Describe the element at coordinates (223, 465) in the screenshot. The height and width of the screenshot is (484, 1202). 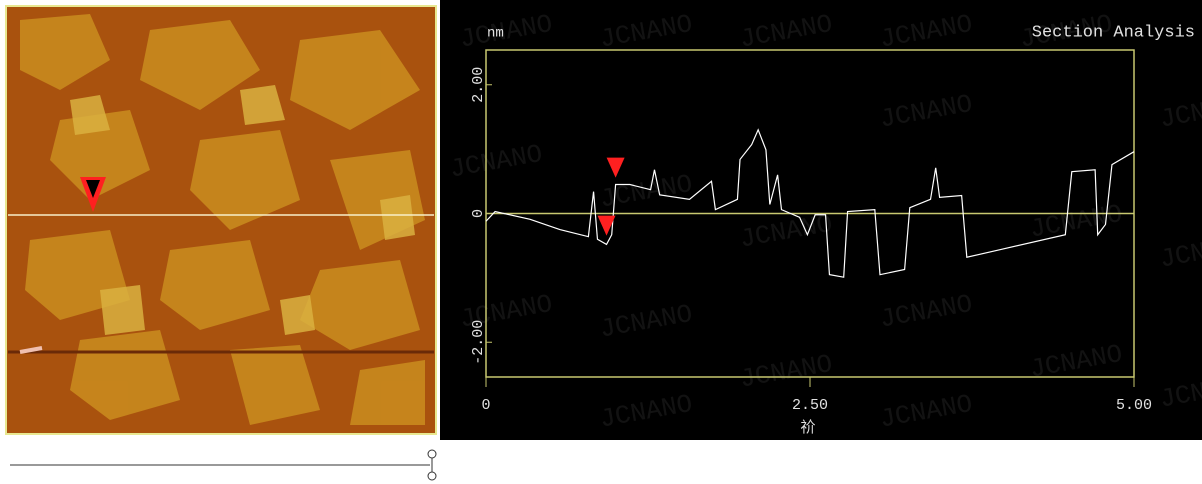
I see `slider` at that location.